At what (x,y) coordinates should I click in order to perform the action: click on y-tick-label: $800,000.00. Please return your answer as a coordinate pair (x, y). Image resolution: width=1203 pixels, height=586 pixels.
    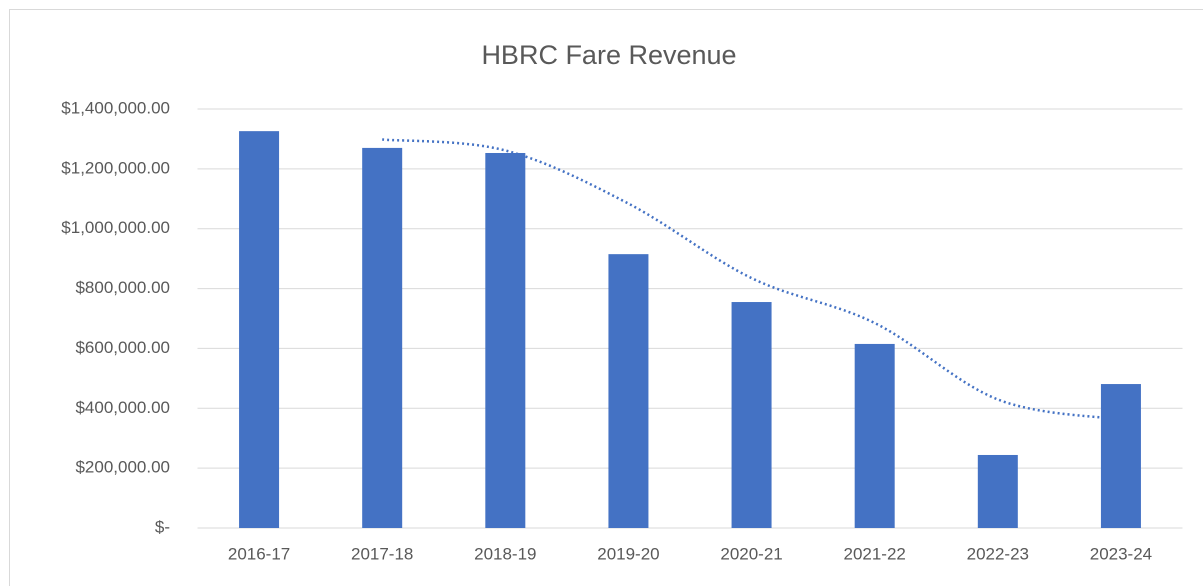
    Looking at the image, I should click on (122, 287).